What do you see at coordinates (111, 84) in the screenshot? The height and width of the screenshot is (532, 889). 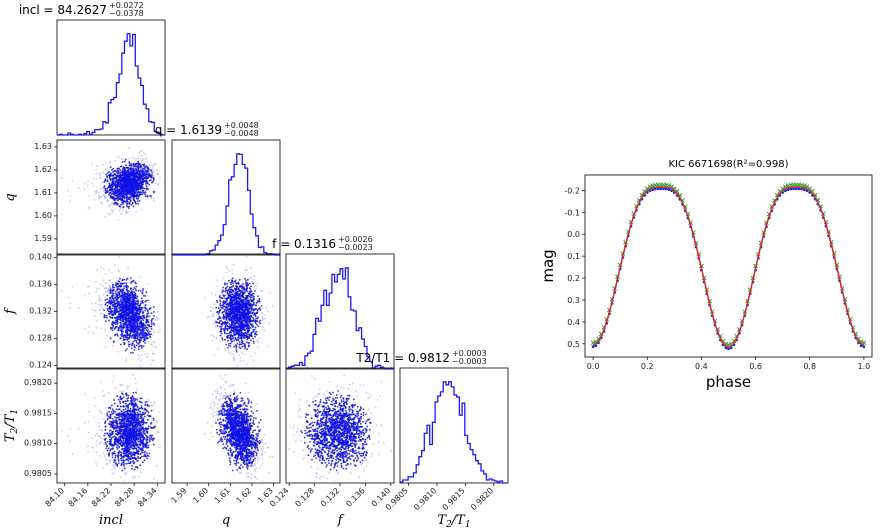 I see `histogram-incl` at bounding box center [111, 84].